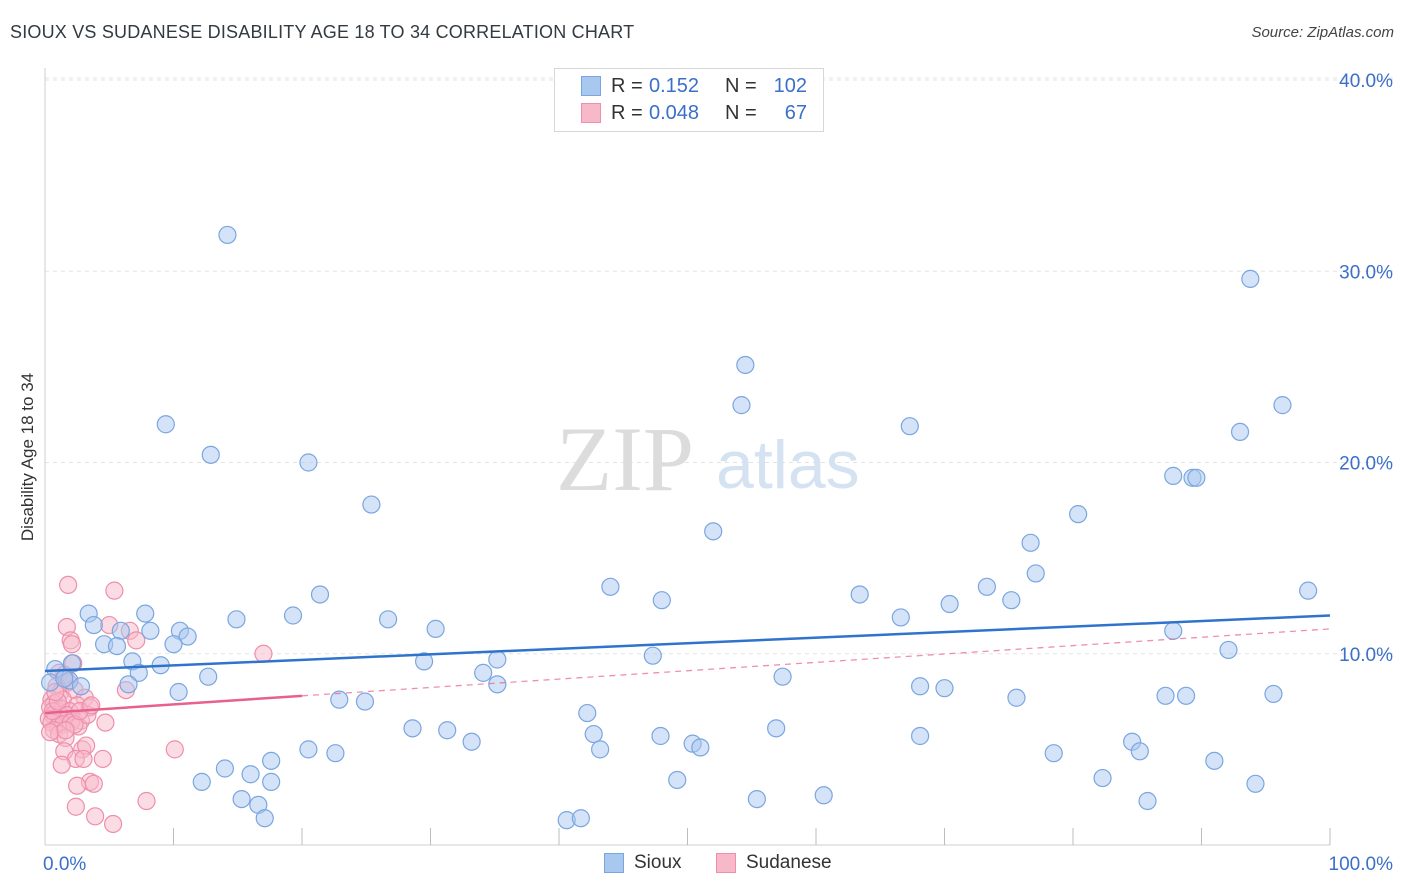 The width and height of the screenshot is (1406, 892). I want to click on sudanese-swatch, so click(591, 113).